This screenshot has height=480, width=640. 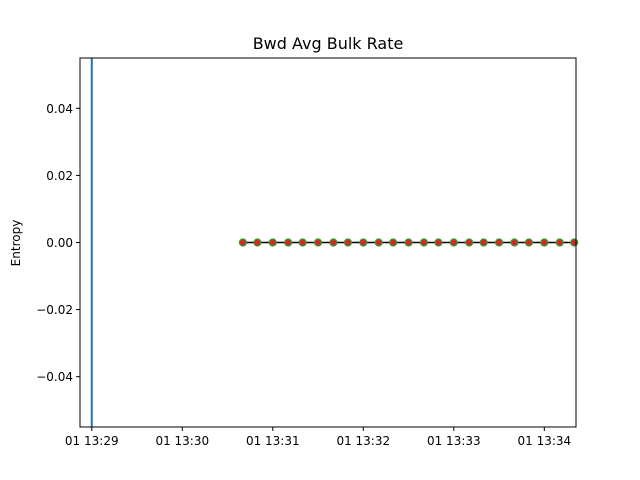 What do you see at coordinates (182, 441) in the screenshot?
I see `x-tick-label: 01 13:30` at bounding box center [182, 441].